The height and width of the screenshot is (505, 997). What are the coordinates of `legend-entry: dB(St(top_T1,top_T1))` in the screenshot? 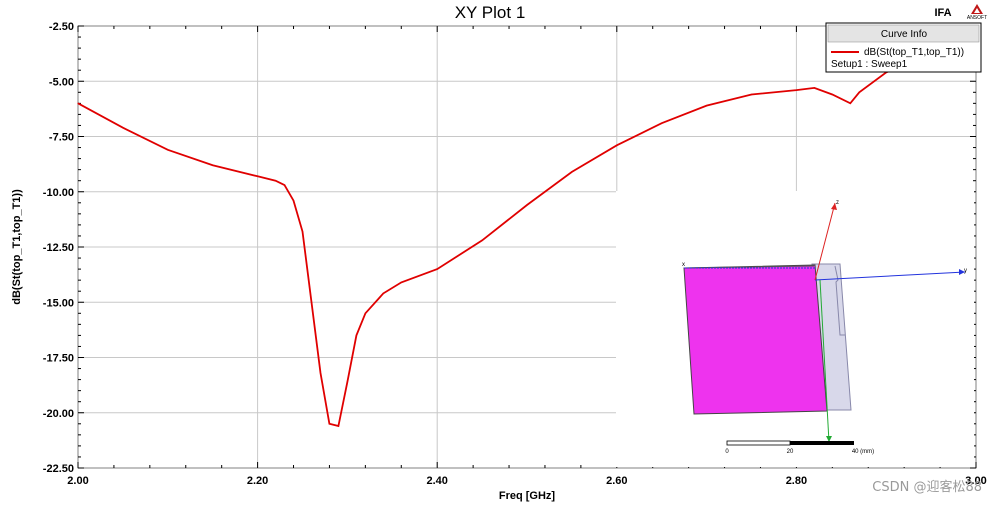 It's located at (914, 52).